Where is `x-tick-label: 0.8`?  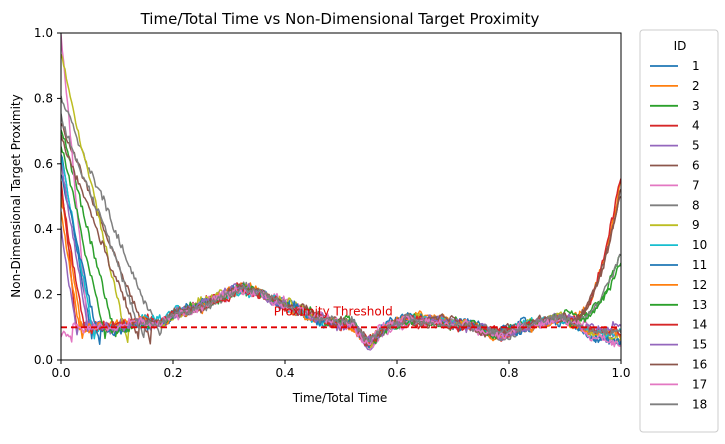 x-tick-label: 0.8 is located at coordinates (508, 373).